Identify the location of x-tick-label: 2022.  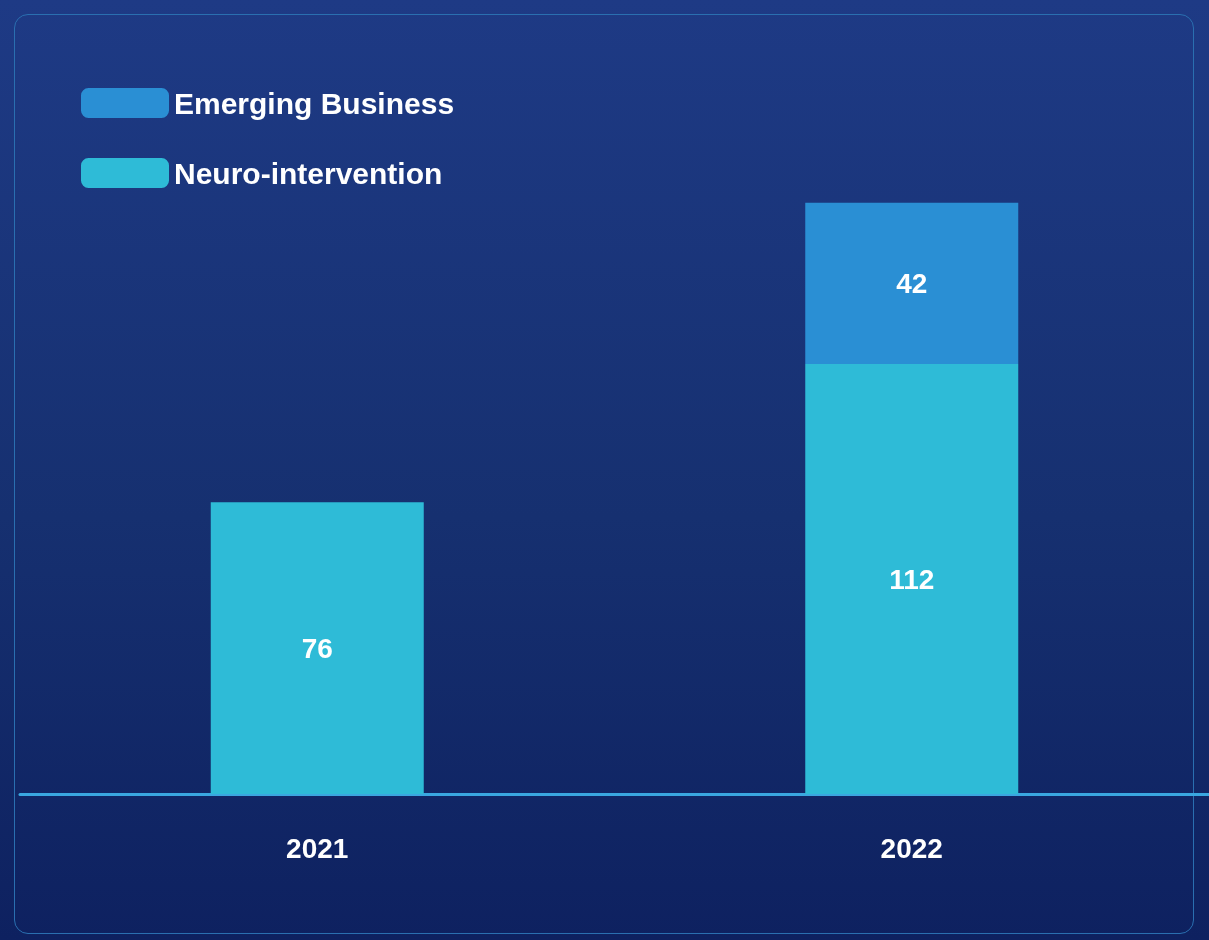
(911, 848).